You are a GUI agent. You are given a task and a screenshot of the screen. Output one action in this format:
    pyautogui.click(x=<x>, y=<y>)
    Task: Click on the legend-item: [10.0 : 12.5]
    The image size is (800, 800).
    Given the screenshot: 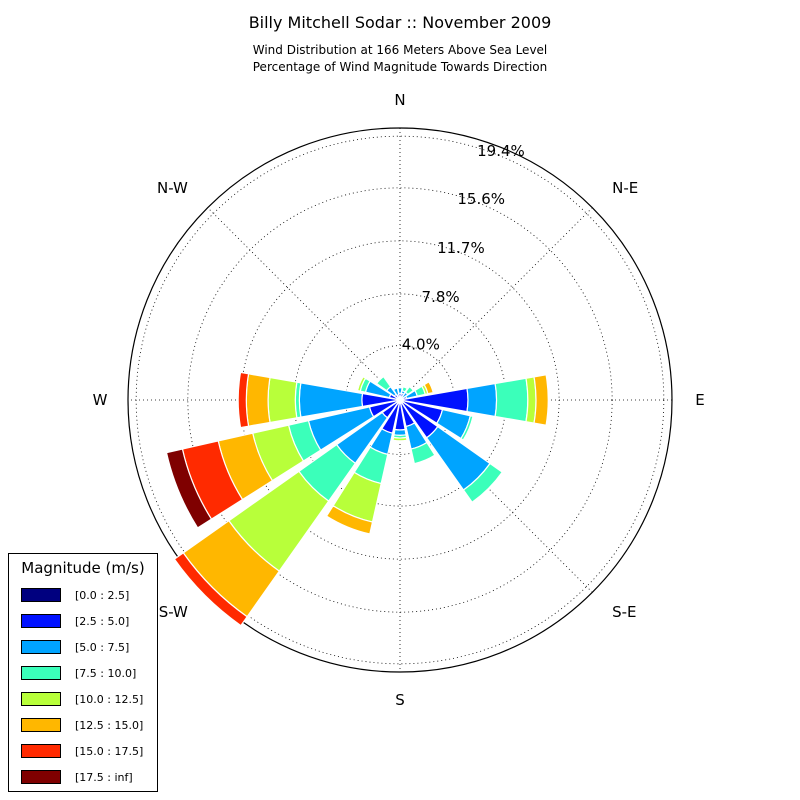 What is the action you would take?
    pyautogui.click(x=82, y=699)
    